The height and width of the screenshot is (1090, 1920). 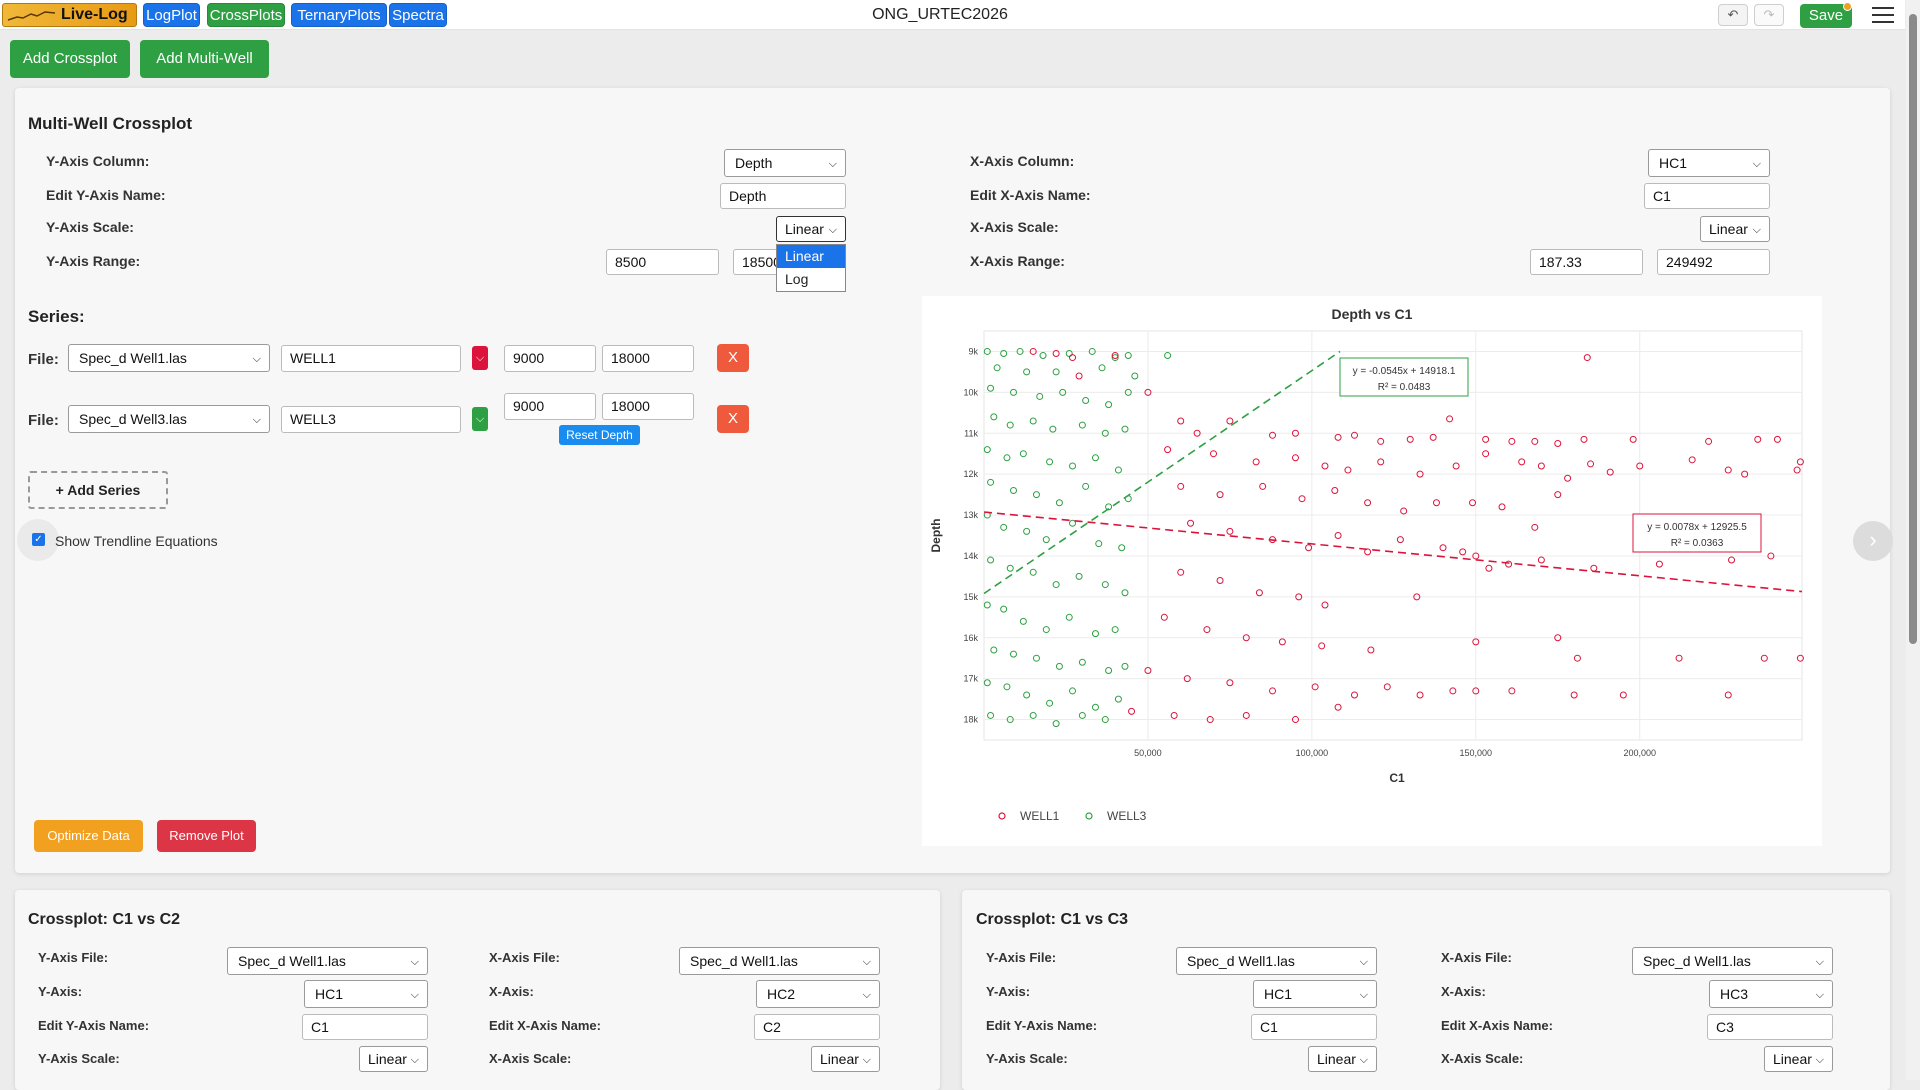 What do you see at coordinates (733, 358) in the screenshot?
I see `series-1-remove-button: X` at bounding box center [733, 358].